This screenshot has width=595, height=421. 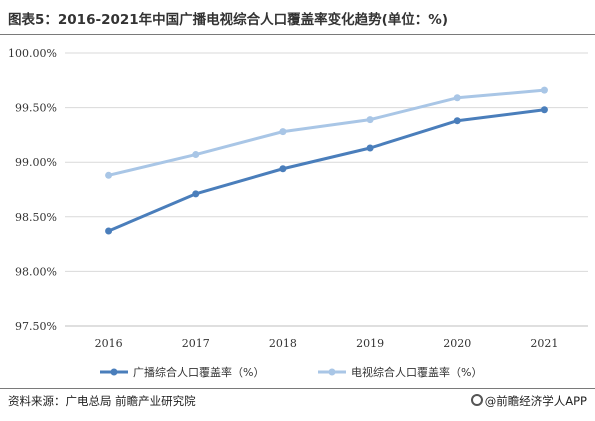 What do you see at coordinates (109, 343) in the screenshot?
I see `x-tick-label-0: 2016` at bounding box center [109, 343].